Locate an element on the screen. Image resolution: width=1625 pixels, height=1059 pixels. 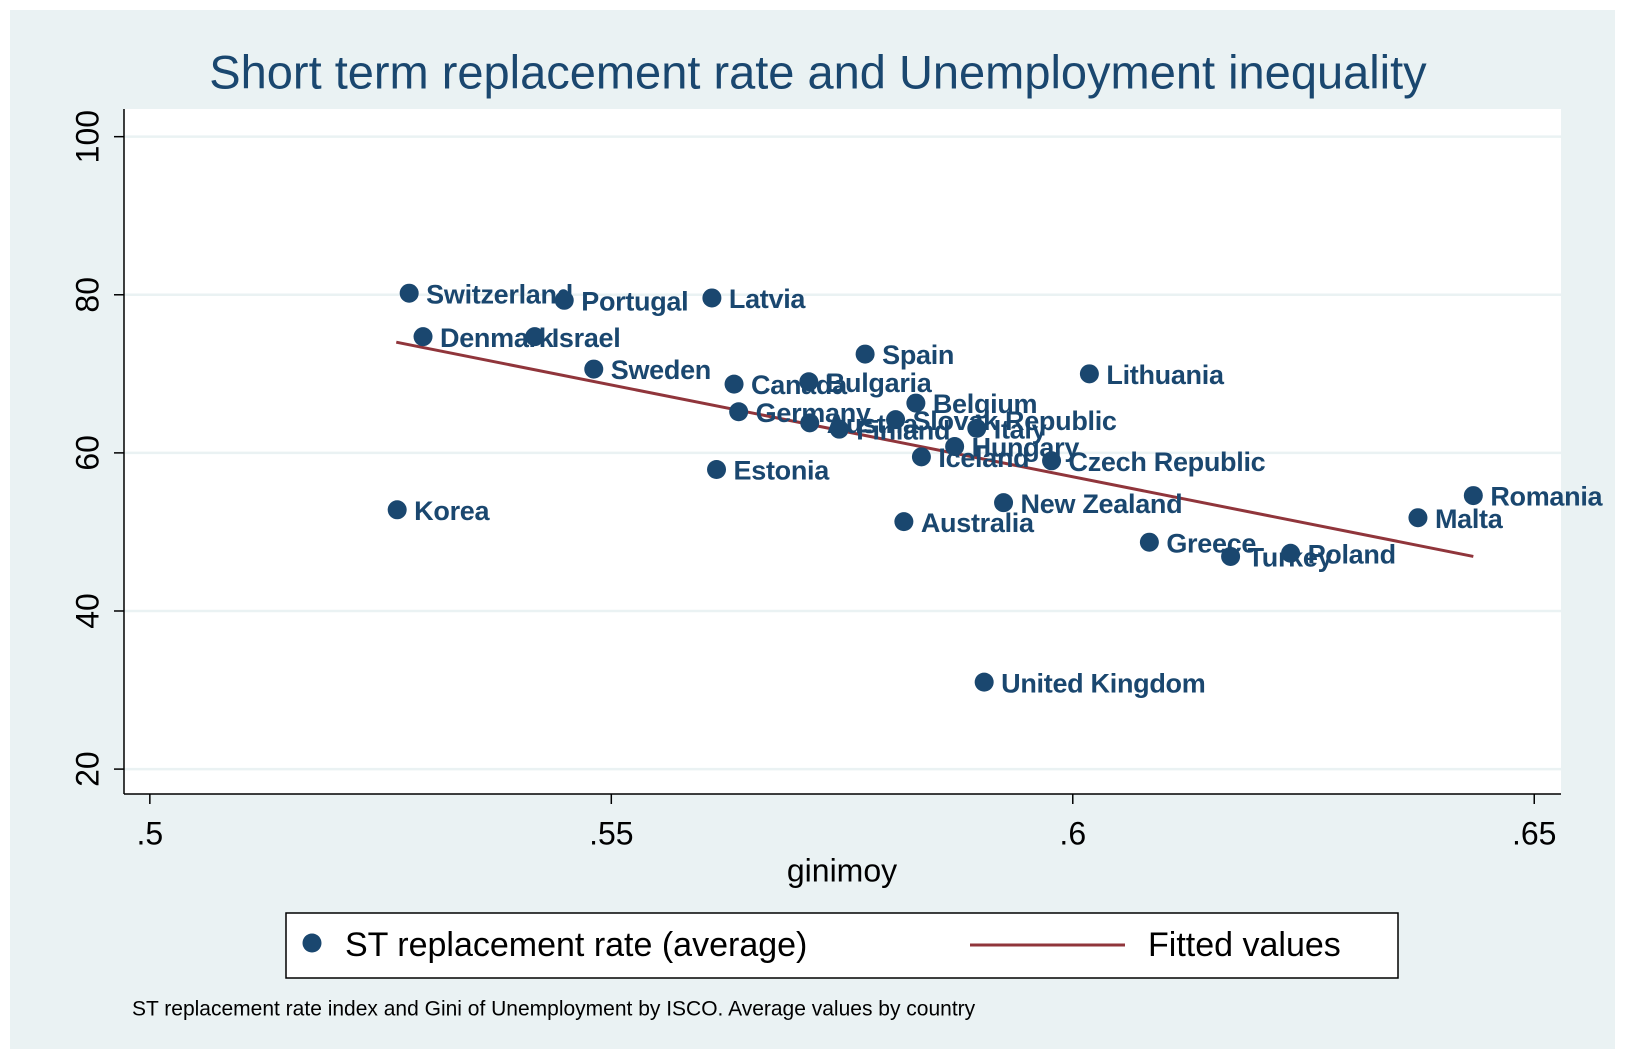
point-label: Iceland is located at coordinates (983, 458).